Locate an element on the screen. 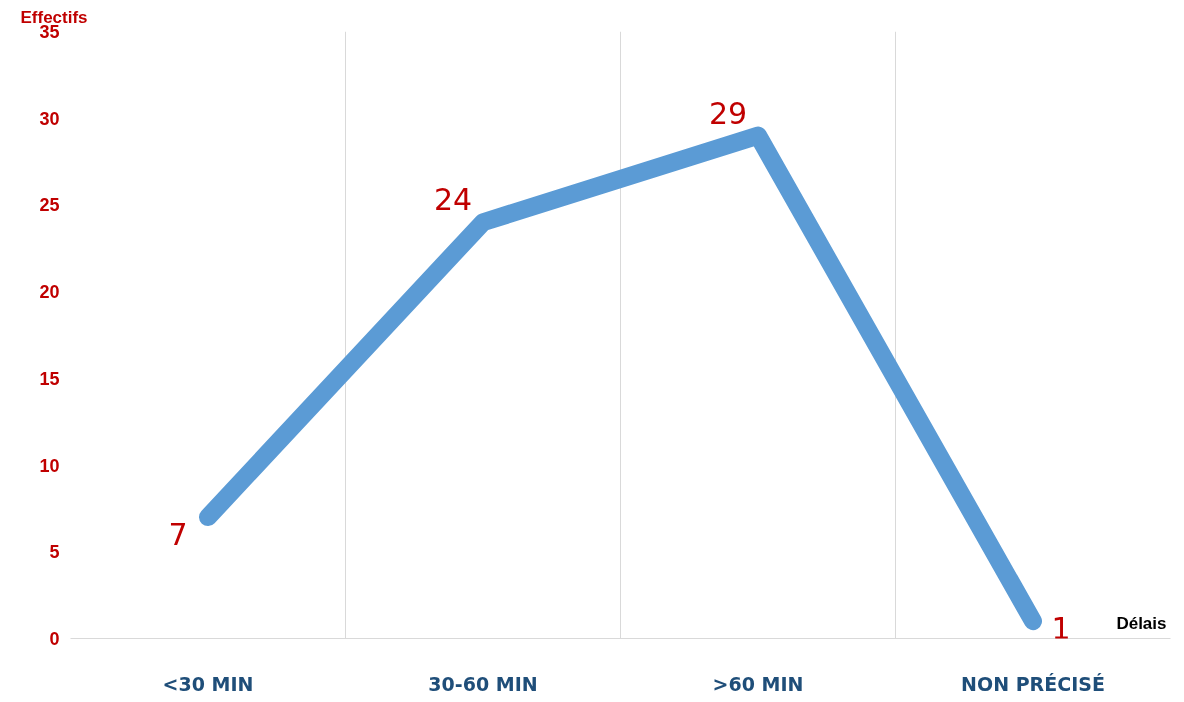  x-tick-label: >60 MIN is located at coordinates (758, 683).